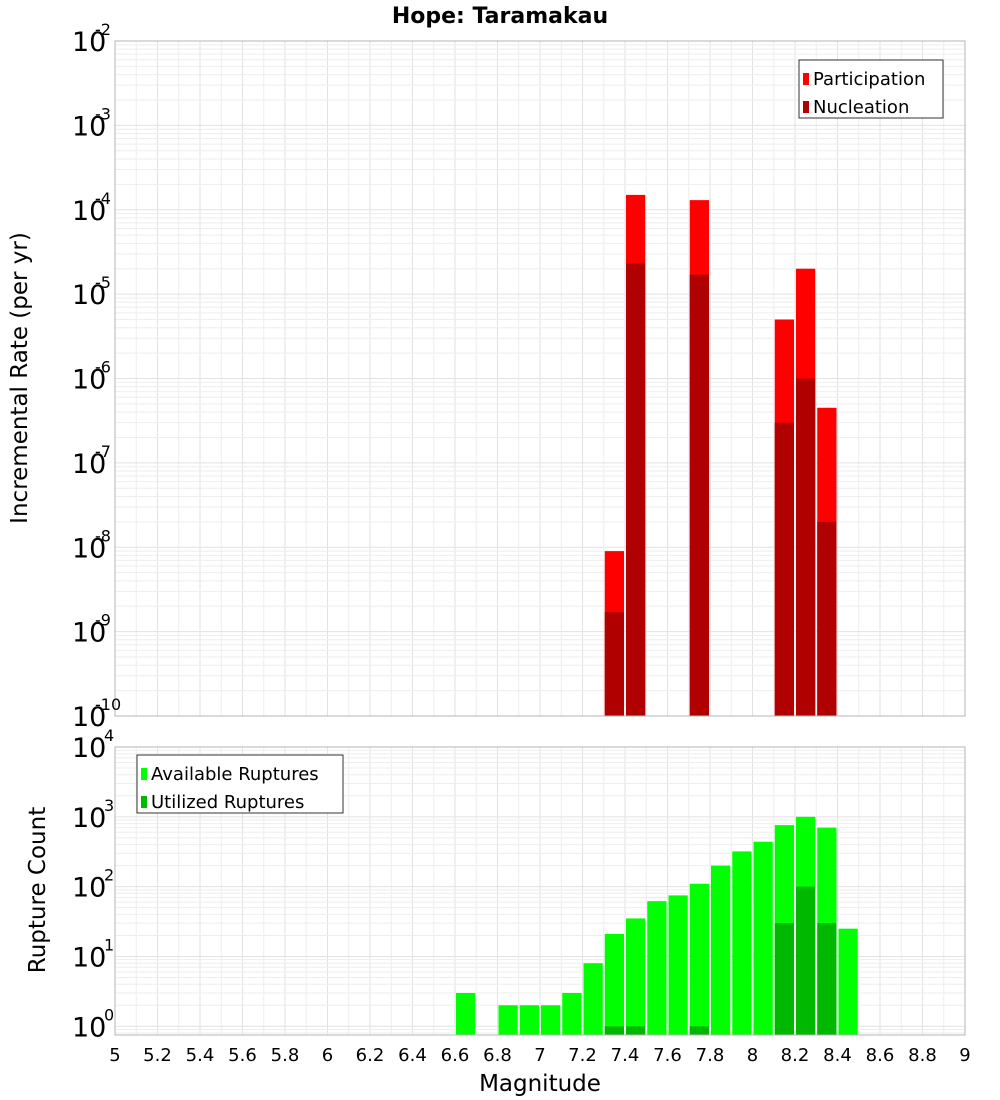 Image resolution: width=1000 pixels, height=1100 pixels. What do you see at coordinates (861, 107) in the screenshot?
I see `top-legend-label: Nucleation` at bounding box center [861, 107].